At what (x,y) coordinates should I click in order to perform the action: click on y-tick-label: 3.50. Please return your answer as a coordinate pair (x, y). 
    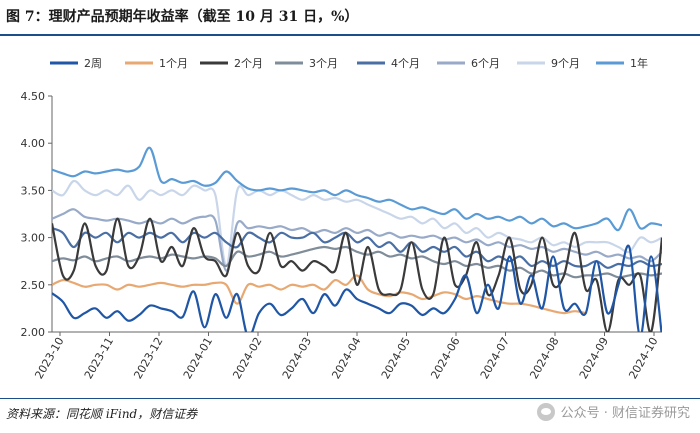
    Looking at the image, I should click on (33, 190).